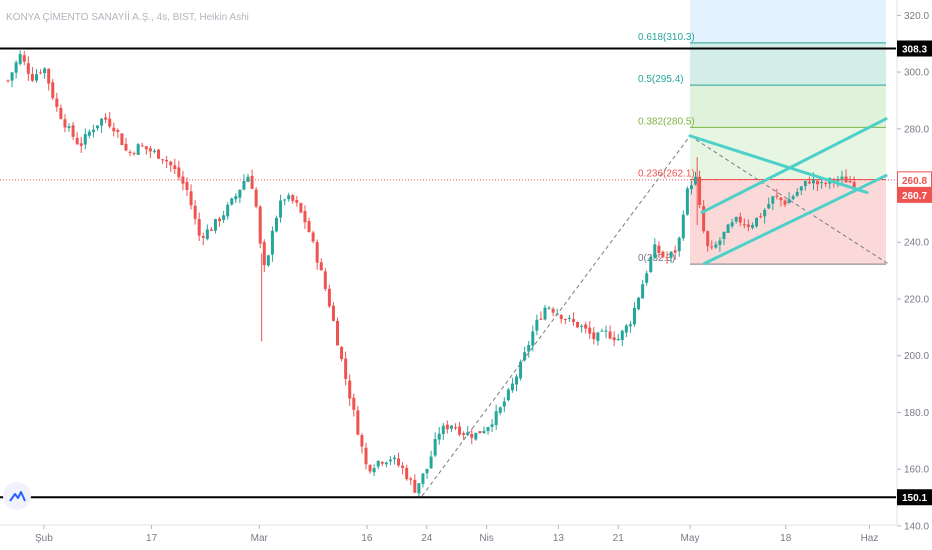 This screenshot has width=932, height=550. What do you see at coordinates (914, 498) in the screenshot?
I see `price-badge-label: 150.1` at bounding box center [914, 498].